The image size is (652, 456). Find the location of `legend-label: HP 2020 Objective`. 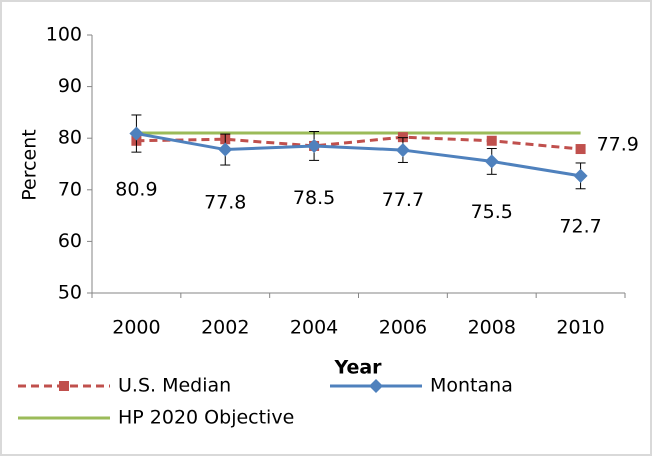

legend-label: HP 2020 Objective is located at coordinates (206, 418).